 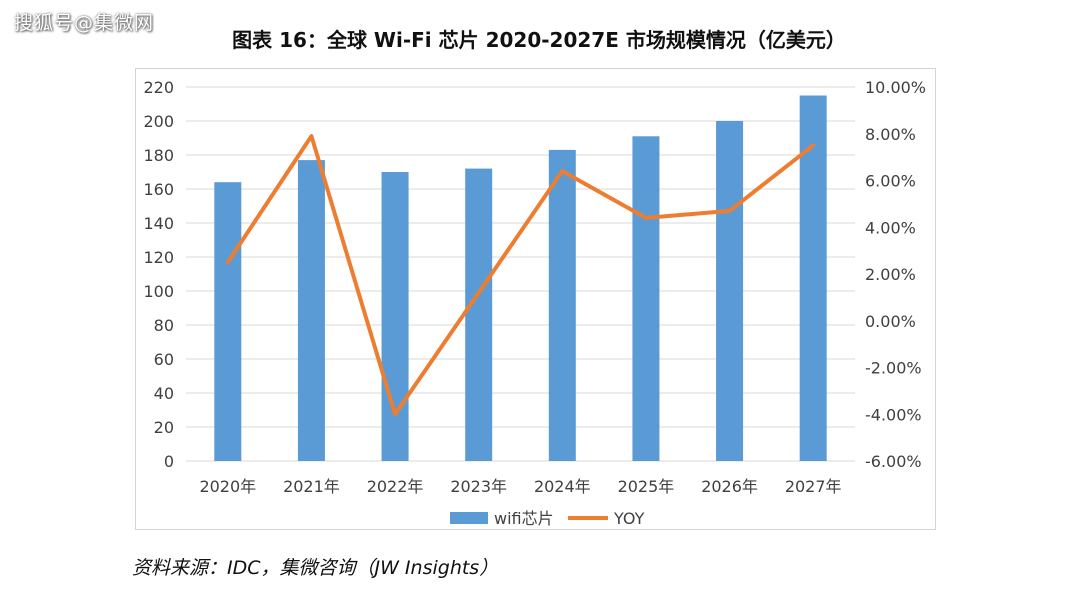 What do you see at coordinates (158, 257) in the screenshot?
I see `y-tick-label: 120` at bounding box center [158, 257].